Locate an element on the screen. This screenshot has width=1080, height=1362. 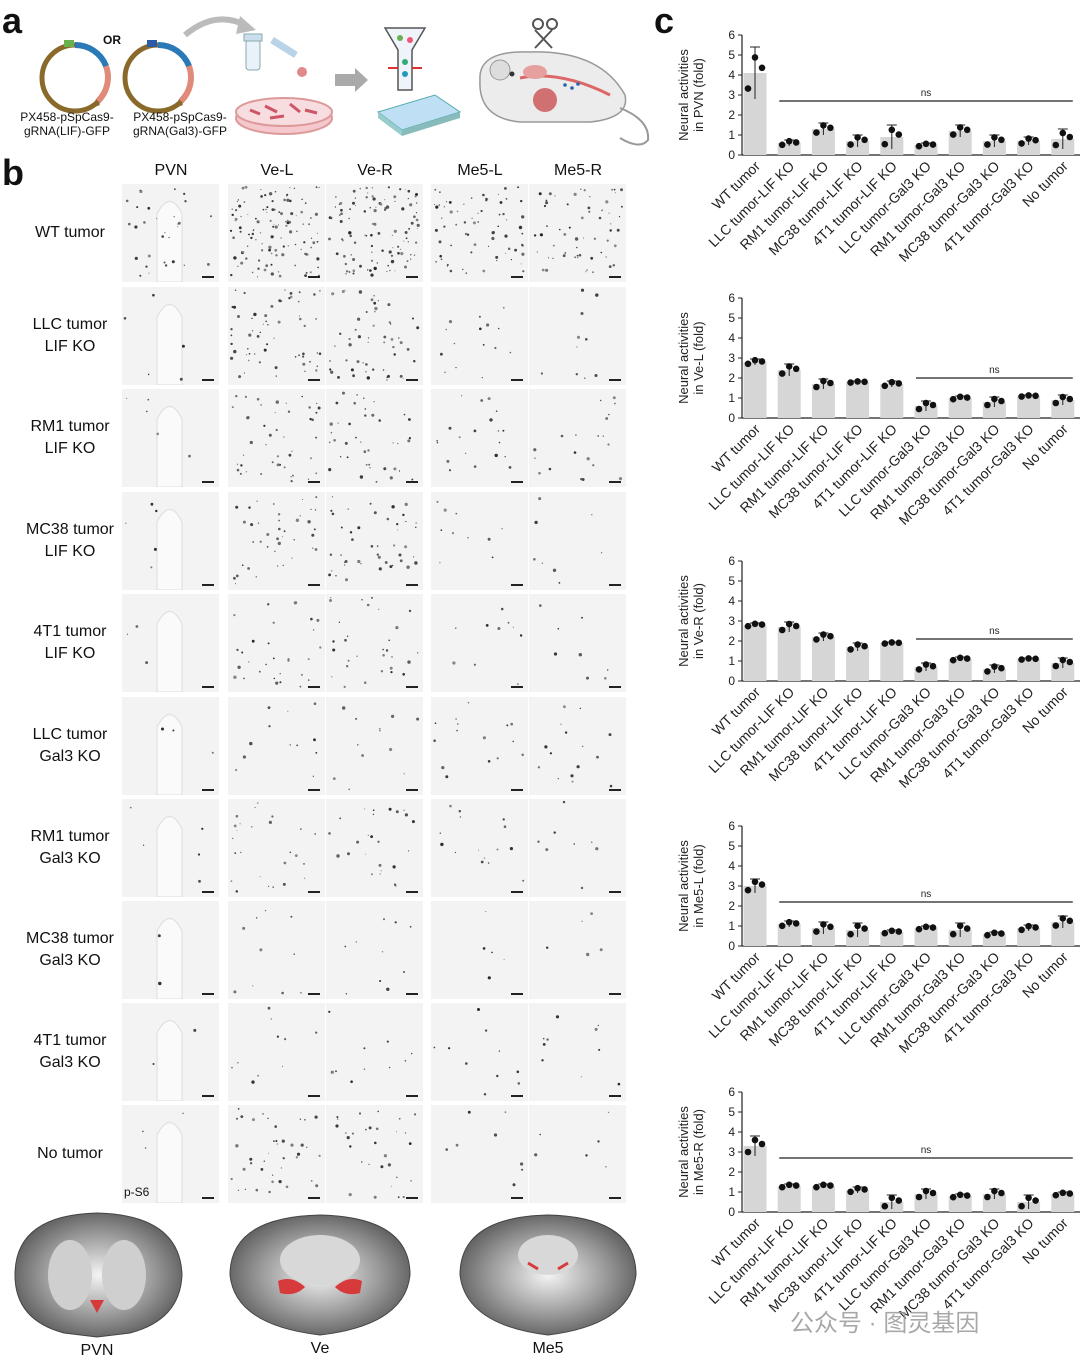
significance-label: ns is located at coordinates (926, 93).